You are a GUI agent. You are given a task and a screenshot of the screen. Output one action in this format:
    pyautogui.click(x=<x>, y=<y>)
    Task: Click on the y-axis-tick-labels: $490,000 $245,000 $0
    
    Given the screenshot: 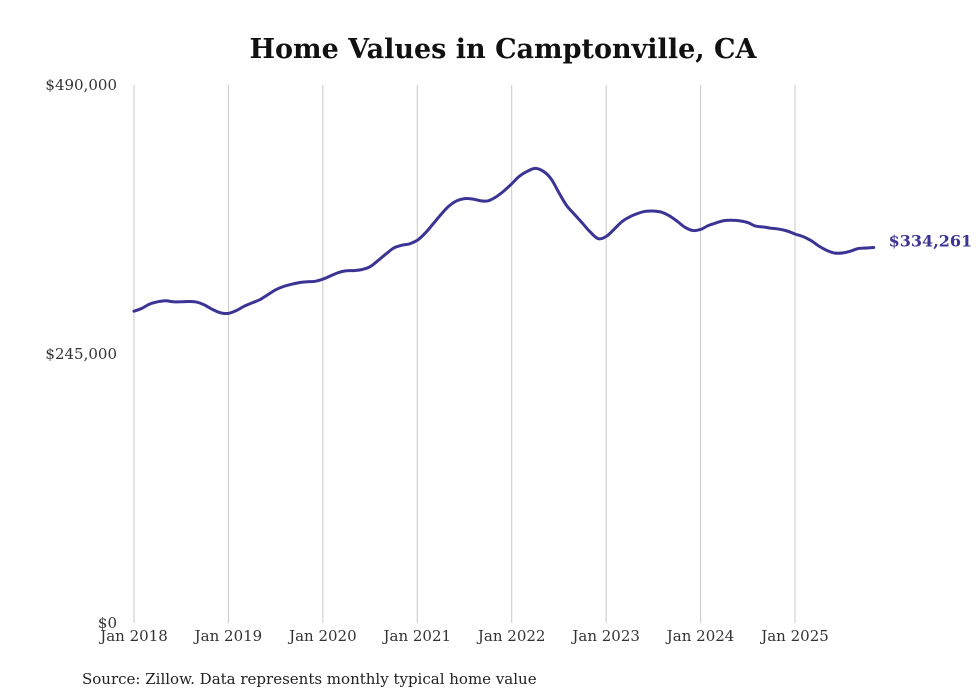 What is the action you would take?
    pyautogui.click(x=81, y=354)
    